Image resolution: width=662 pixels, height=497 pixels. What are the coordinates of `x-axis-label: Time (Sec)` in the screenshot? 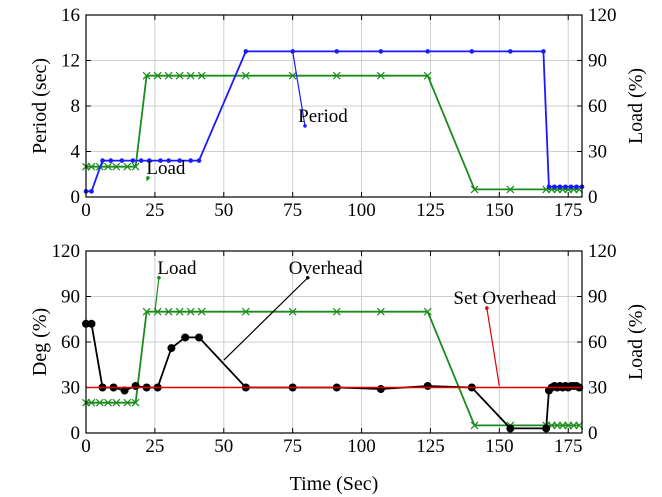 It's located at (334, 484).